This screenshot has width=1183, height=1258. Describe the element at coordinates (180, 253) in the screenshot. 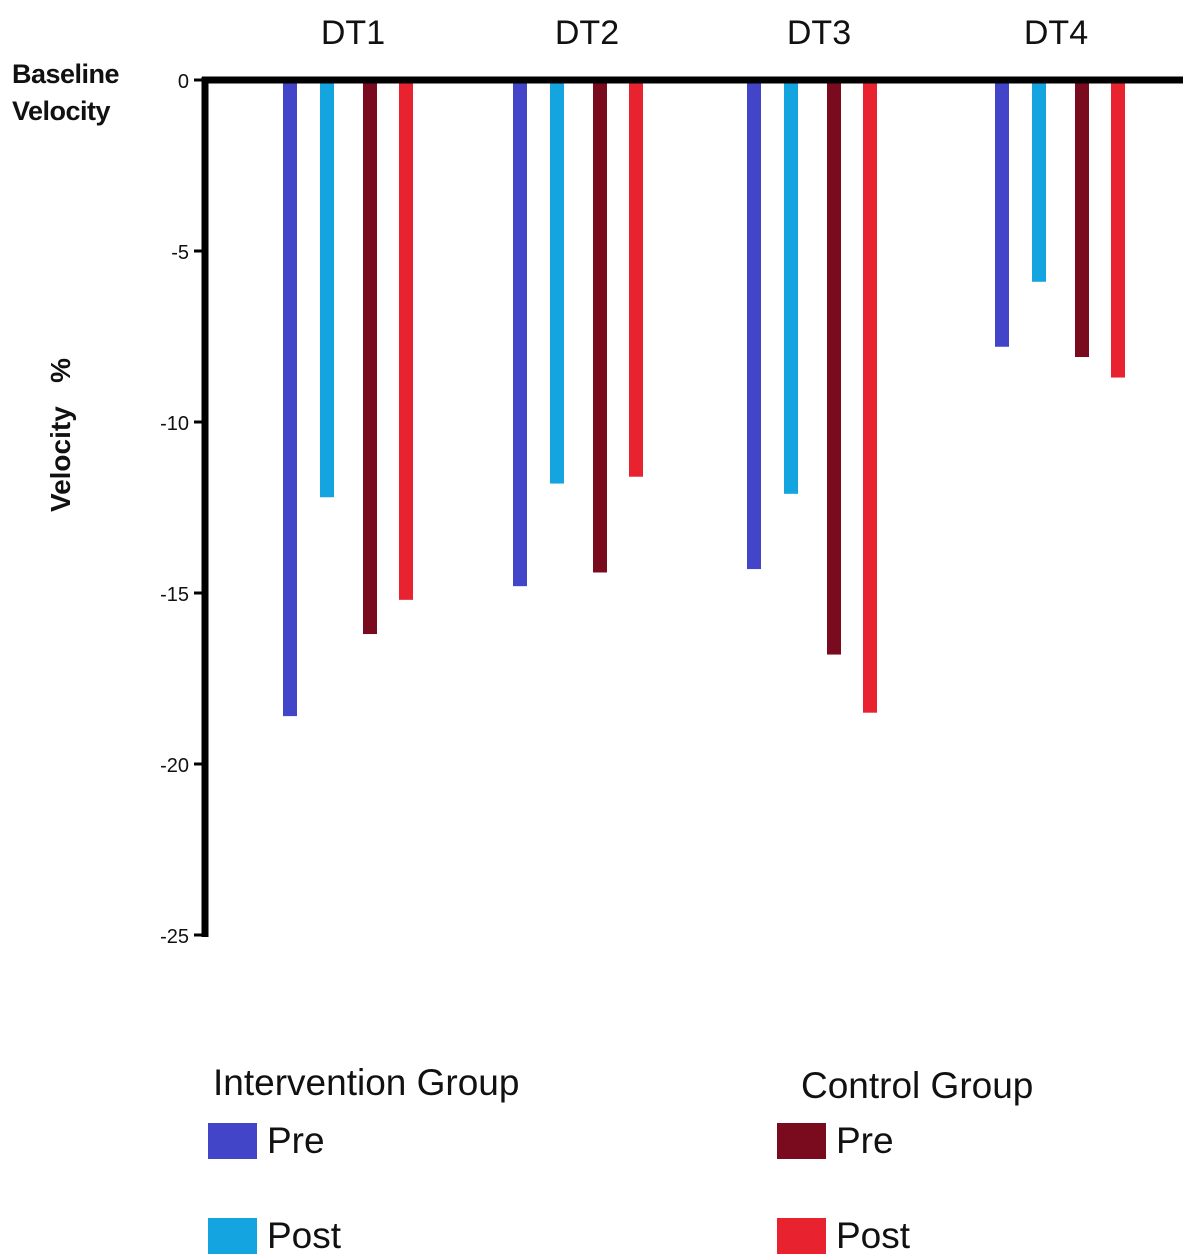

I see `y-tick-label: -5` at that location.